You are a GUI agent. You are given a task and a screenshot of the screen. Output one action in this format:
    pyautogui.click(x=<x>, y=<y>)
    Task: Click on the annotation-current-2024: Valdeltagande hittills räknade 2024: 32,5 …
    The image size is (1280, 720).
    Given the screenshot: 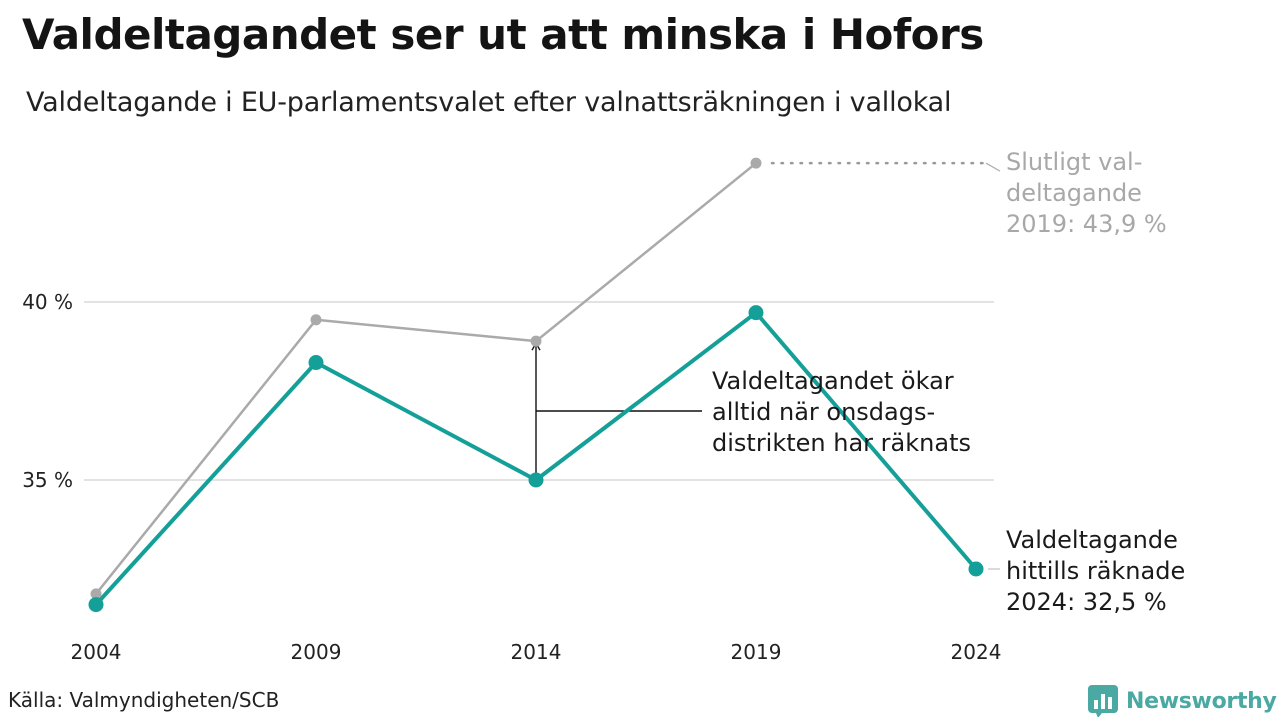 What is the action you would take?
    pyautogui.click(x=1095, y=571)
    